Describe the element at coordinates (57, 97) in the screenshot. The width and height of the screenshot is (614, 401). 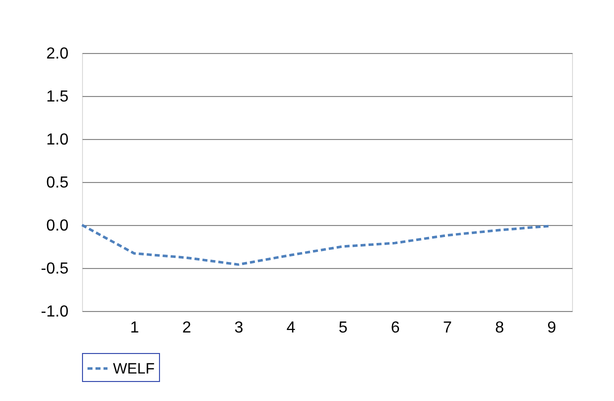
I see `y-tick-label: 1.5` at that location.